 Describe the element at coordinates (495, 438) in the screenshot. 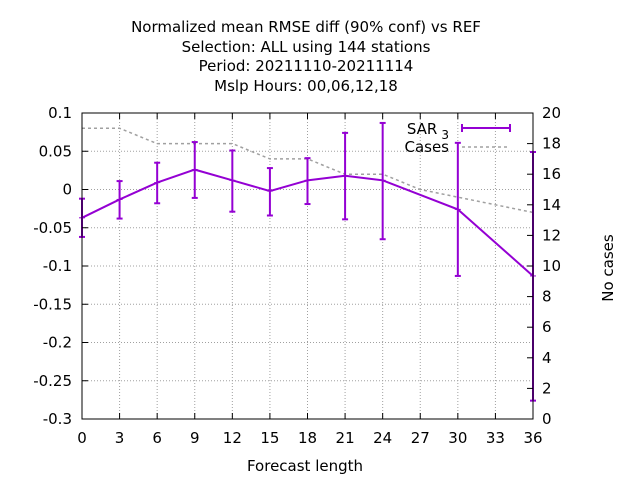

I see `x-tick-label: 33` at that location.